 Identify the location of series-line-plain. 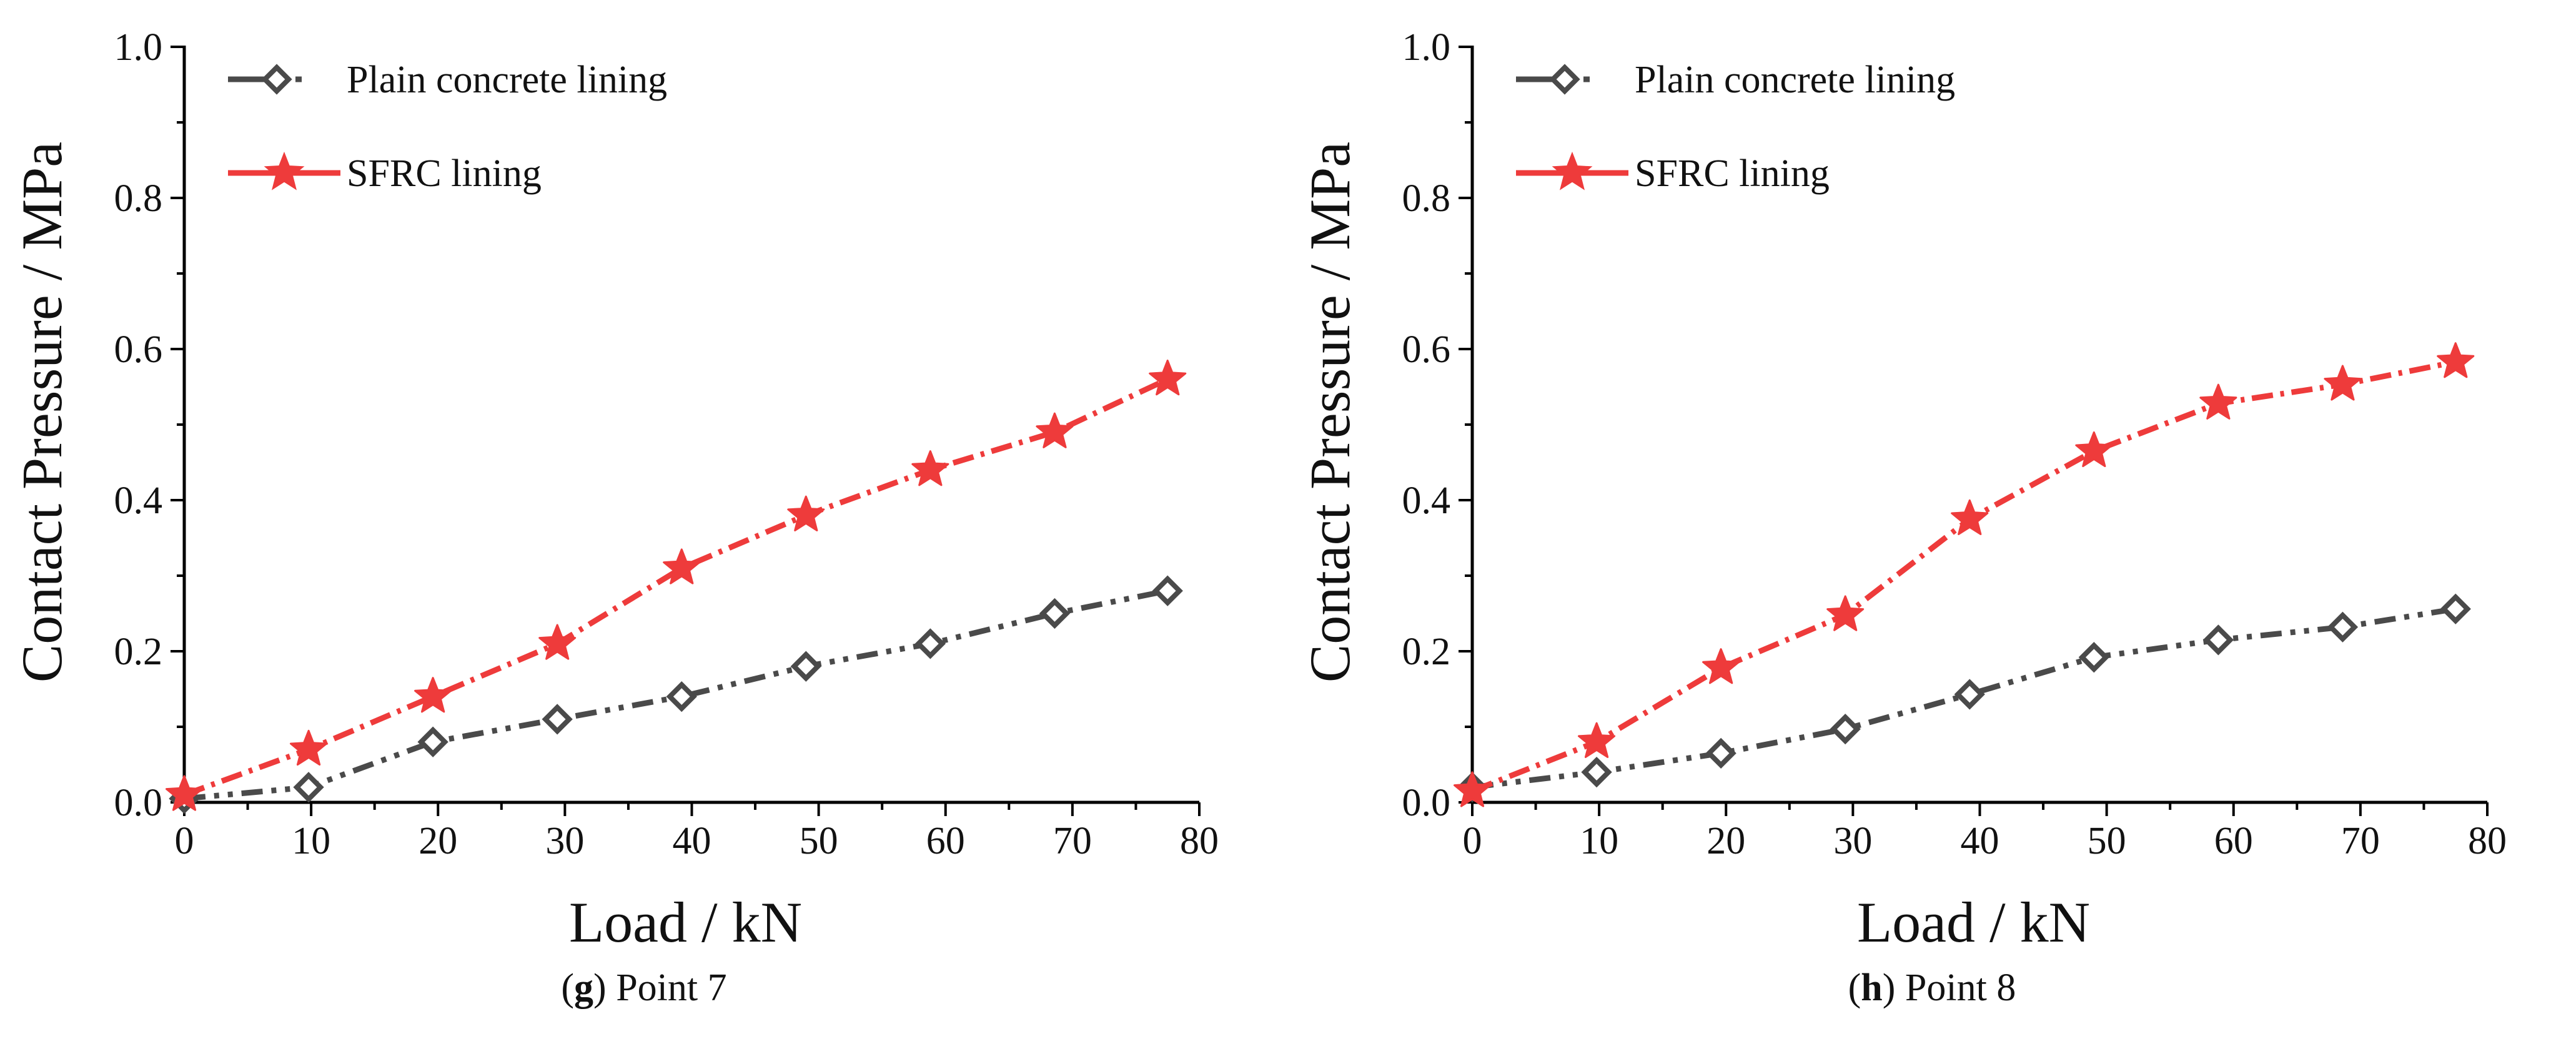
(676, 695).